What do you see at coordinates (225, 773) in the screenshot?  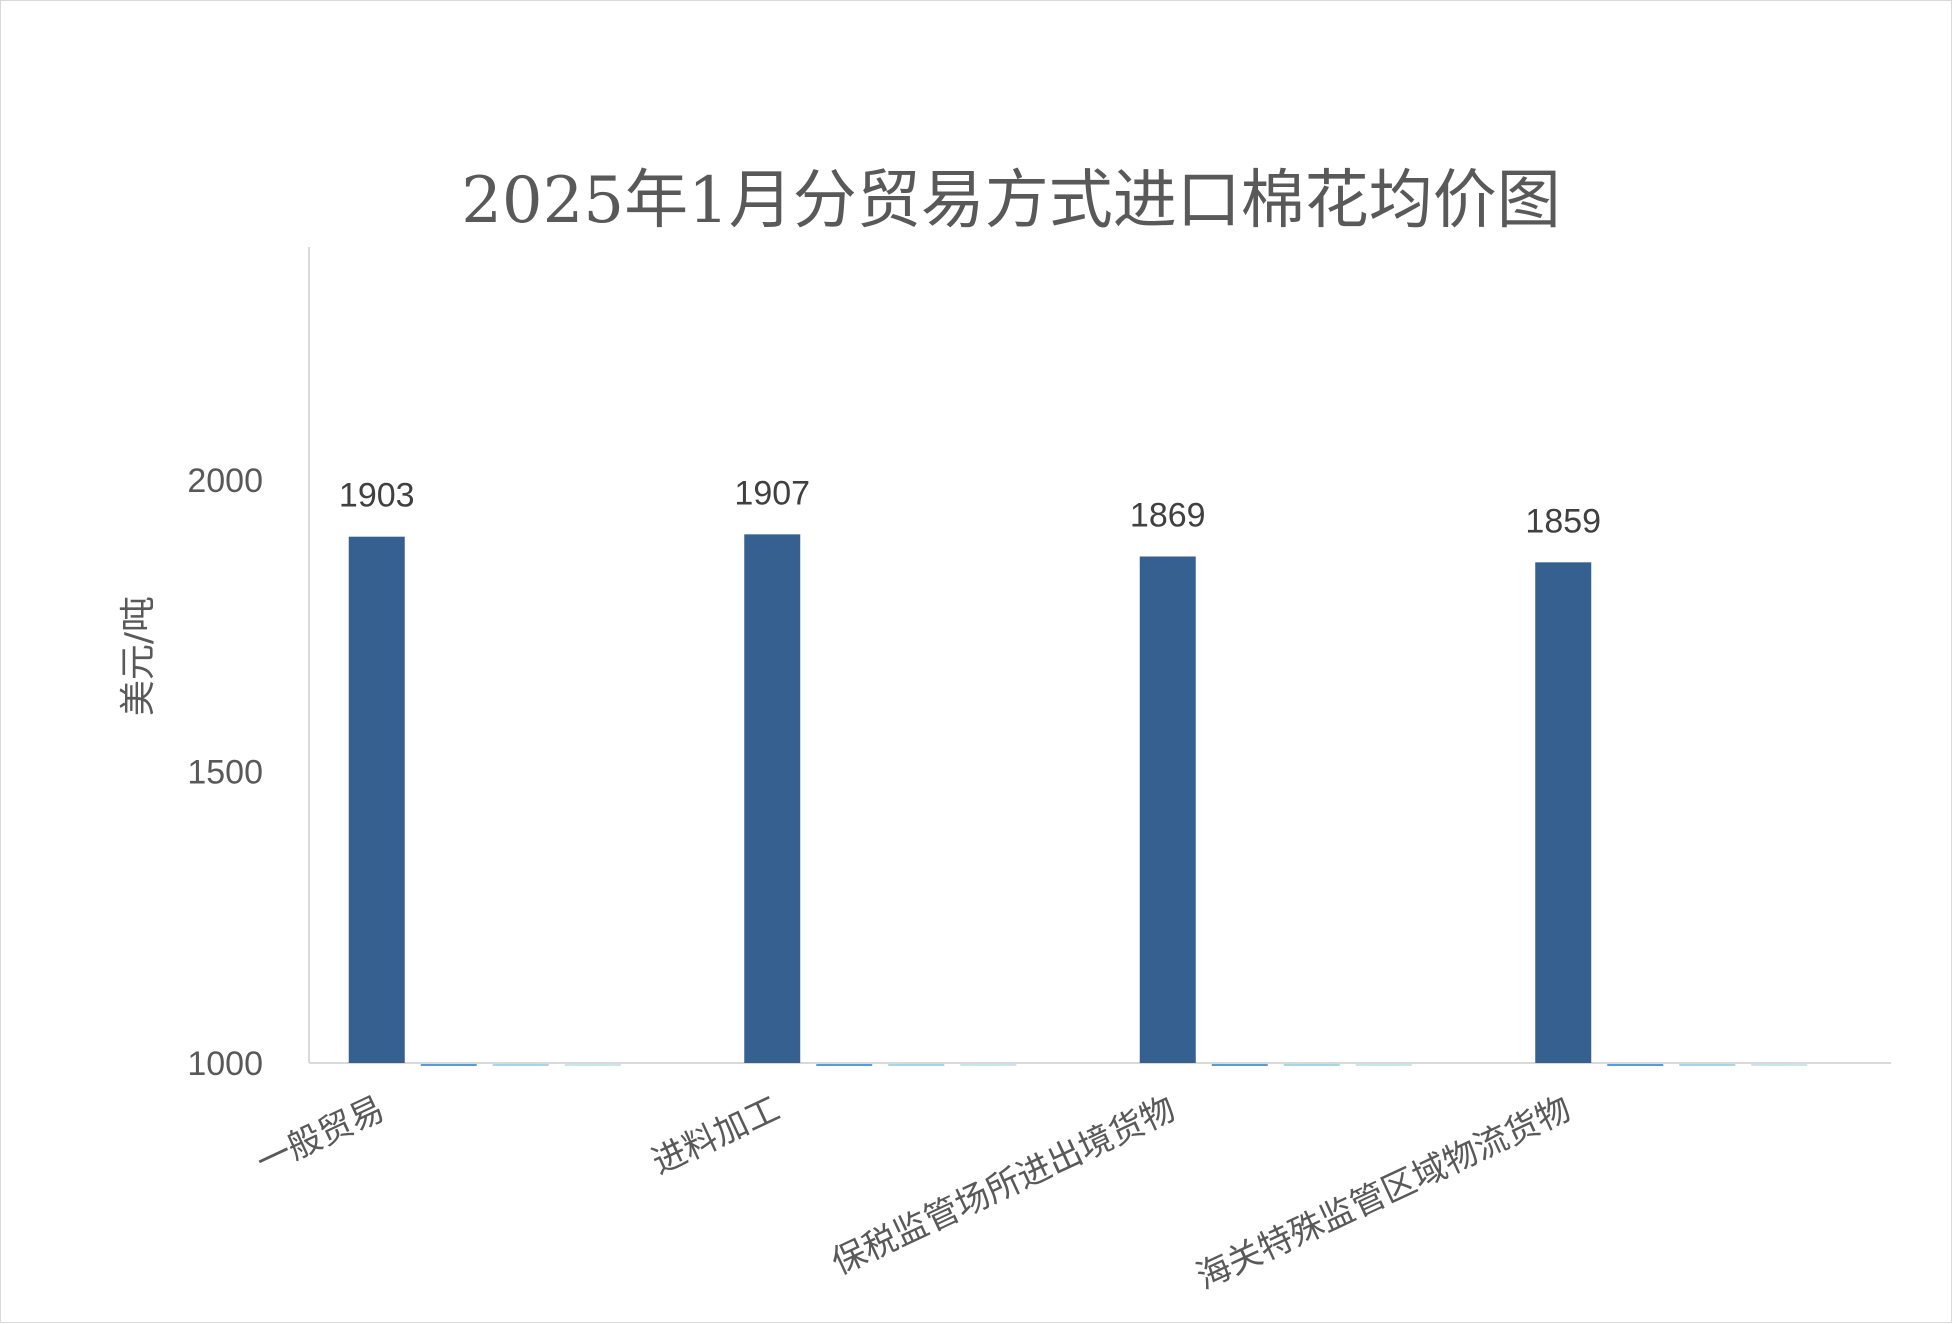 I see `y-tick-label: 1500` at bounding box center [225, 773].